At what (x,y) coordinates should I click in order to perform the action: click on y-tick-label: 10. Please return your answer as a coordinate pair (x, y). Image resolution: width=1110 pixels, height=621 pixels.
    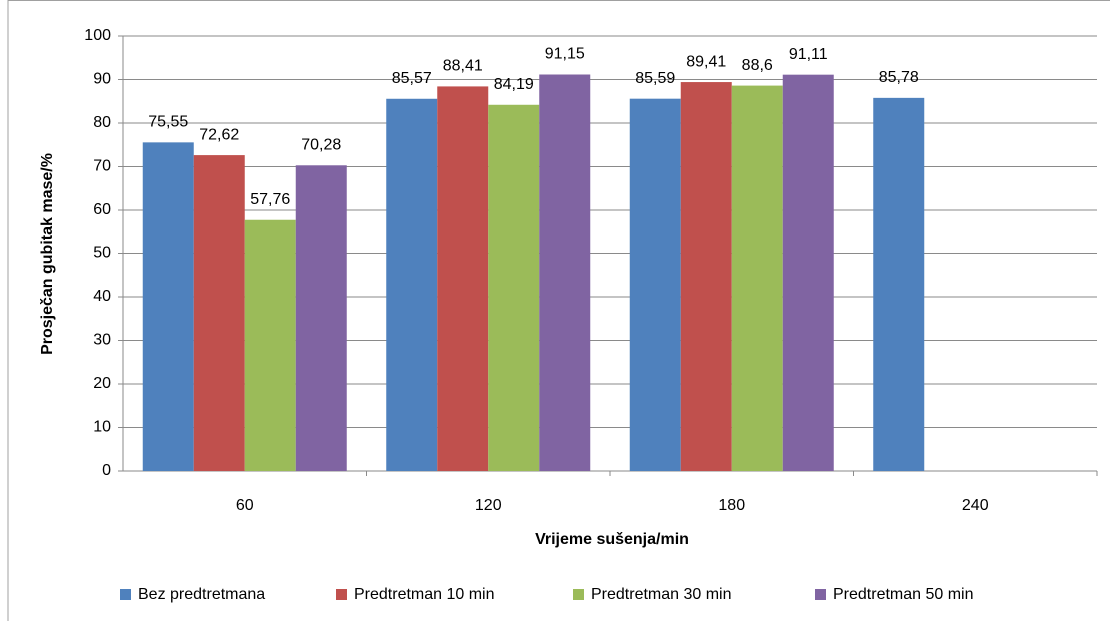
    Looking at the image, I should click on (102, 427).